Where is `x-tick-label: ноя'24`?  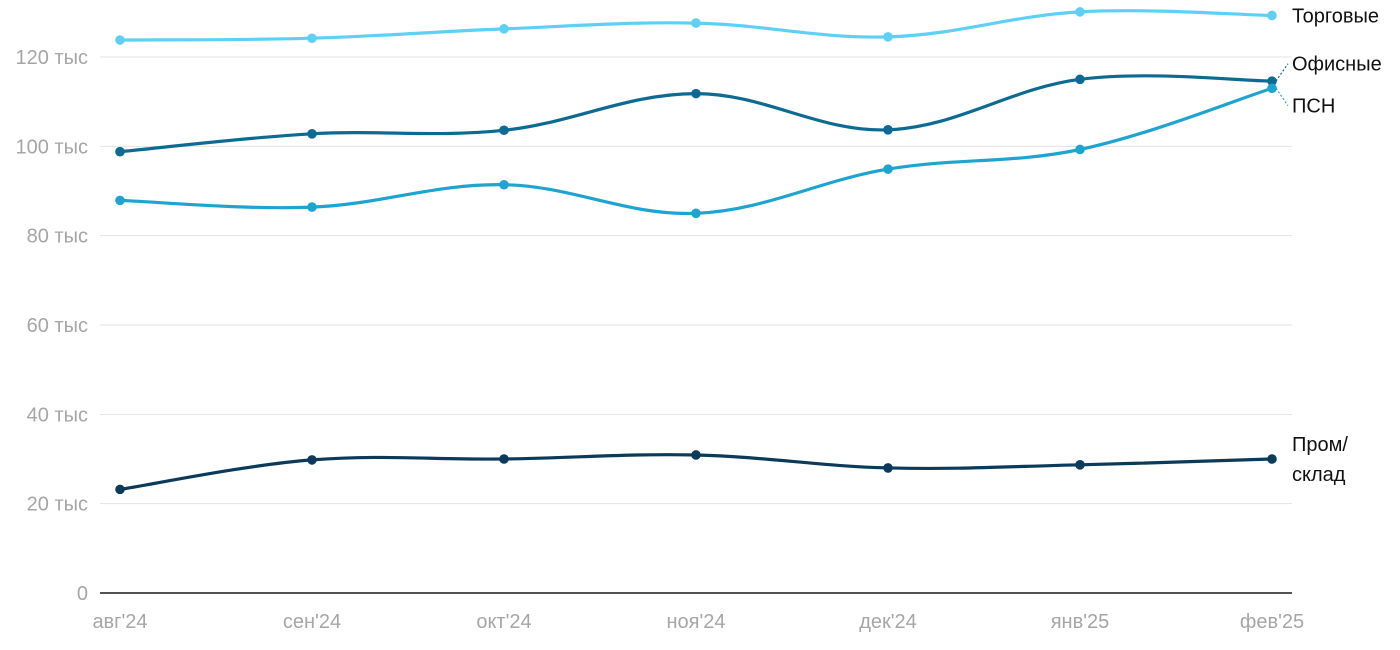 x-tick-label: ноя'24 is located at coordinates (695, 622).